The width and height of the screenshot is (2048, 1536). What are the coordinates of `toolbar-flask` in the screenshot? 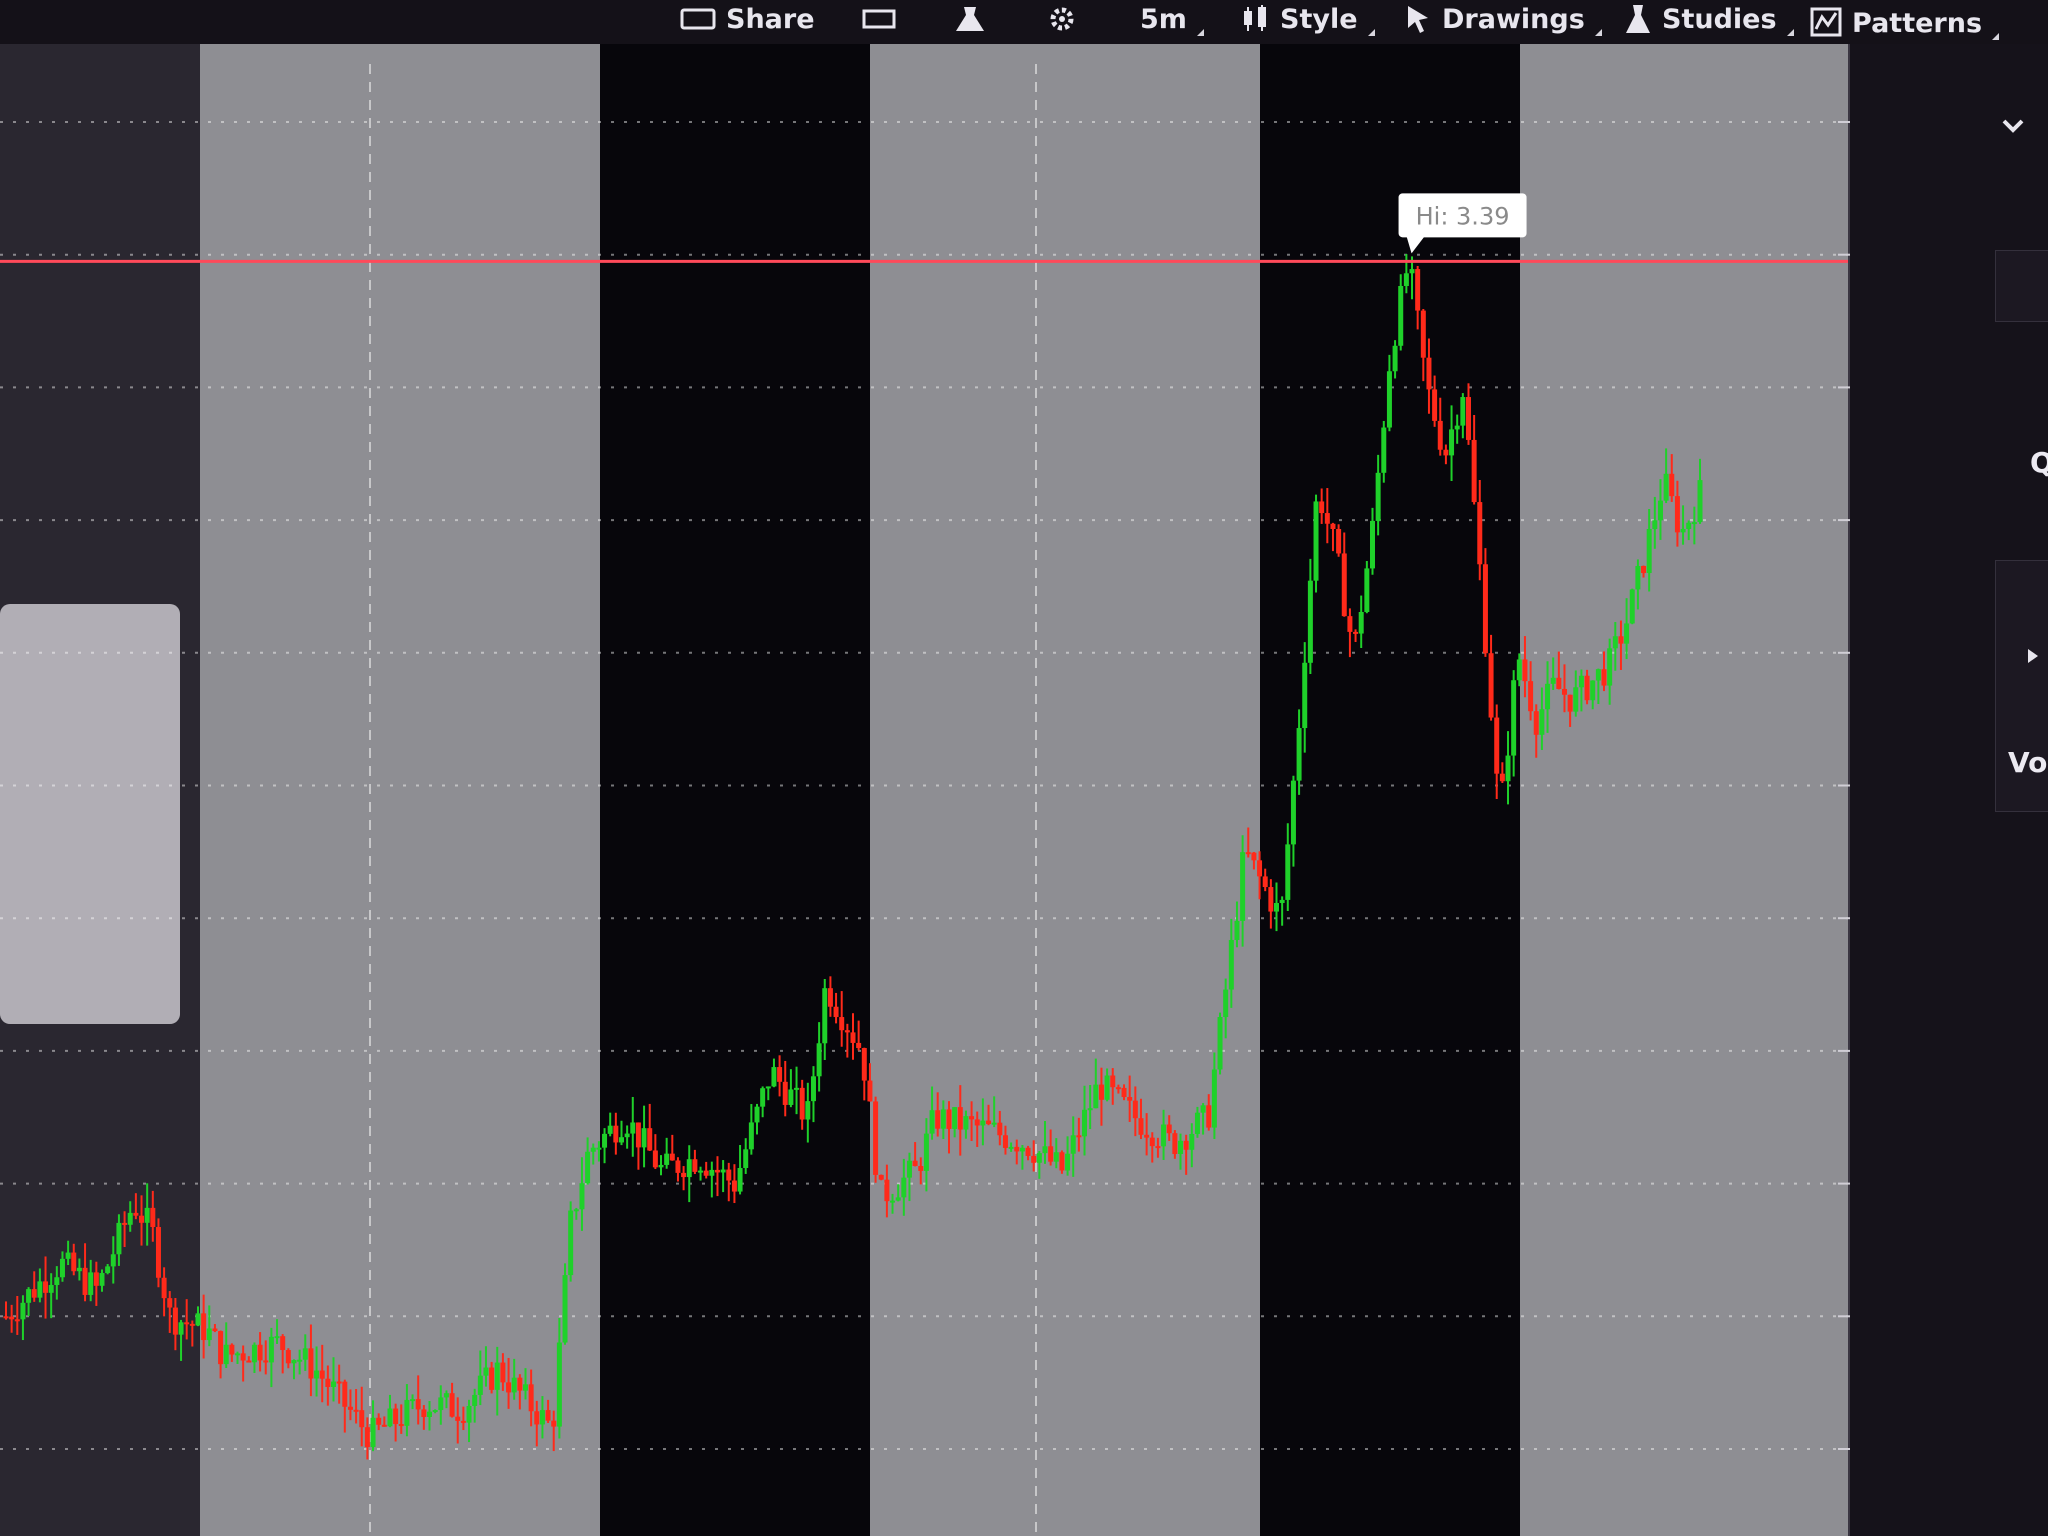 It's located at (970, 19).